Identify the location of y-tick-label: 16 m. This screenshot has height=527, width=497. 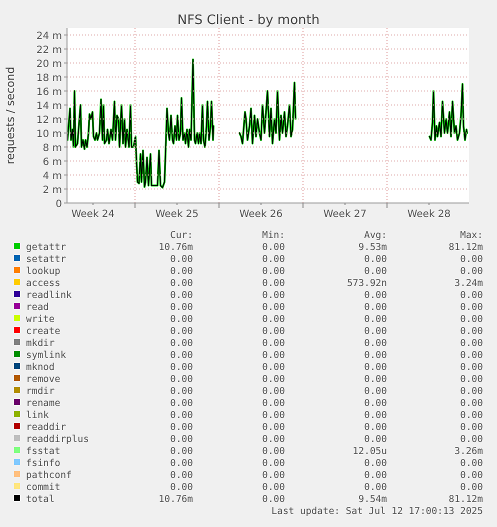
(49, 92).